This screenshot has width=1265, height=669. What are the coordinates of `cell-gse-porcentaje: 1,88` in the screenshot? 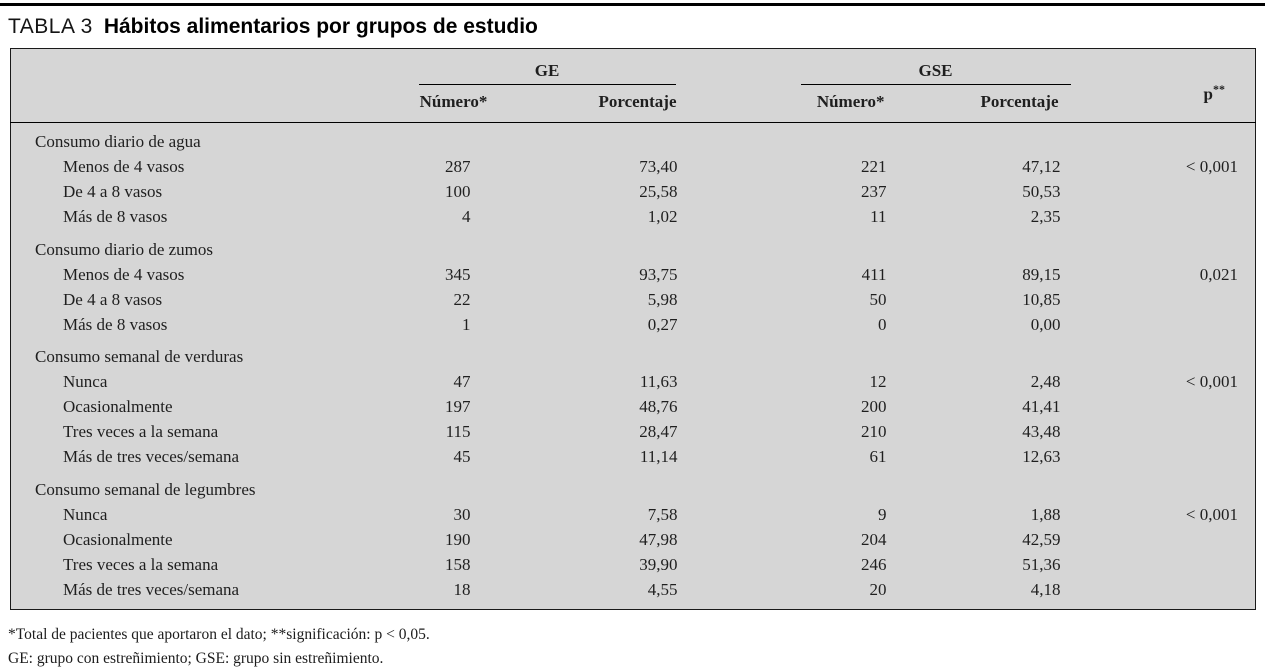 It's located at (1045, 514).